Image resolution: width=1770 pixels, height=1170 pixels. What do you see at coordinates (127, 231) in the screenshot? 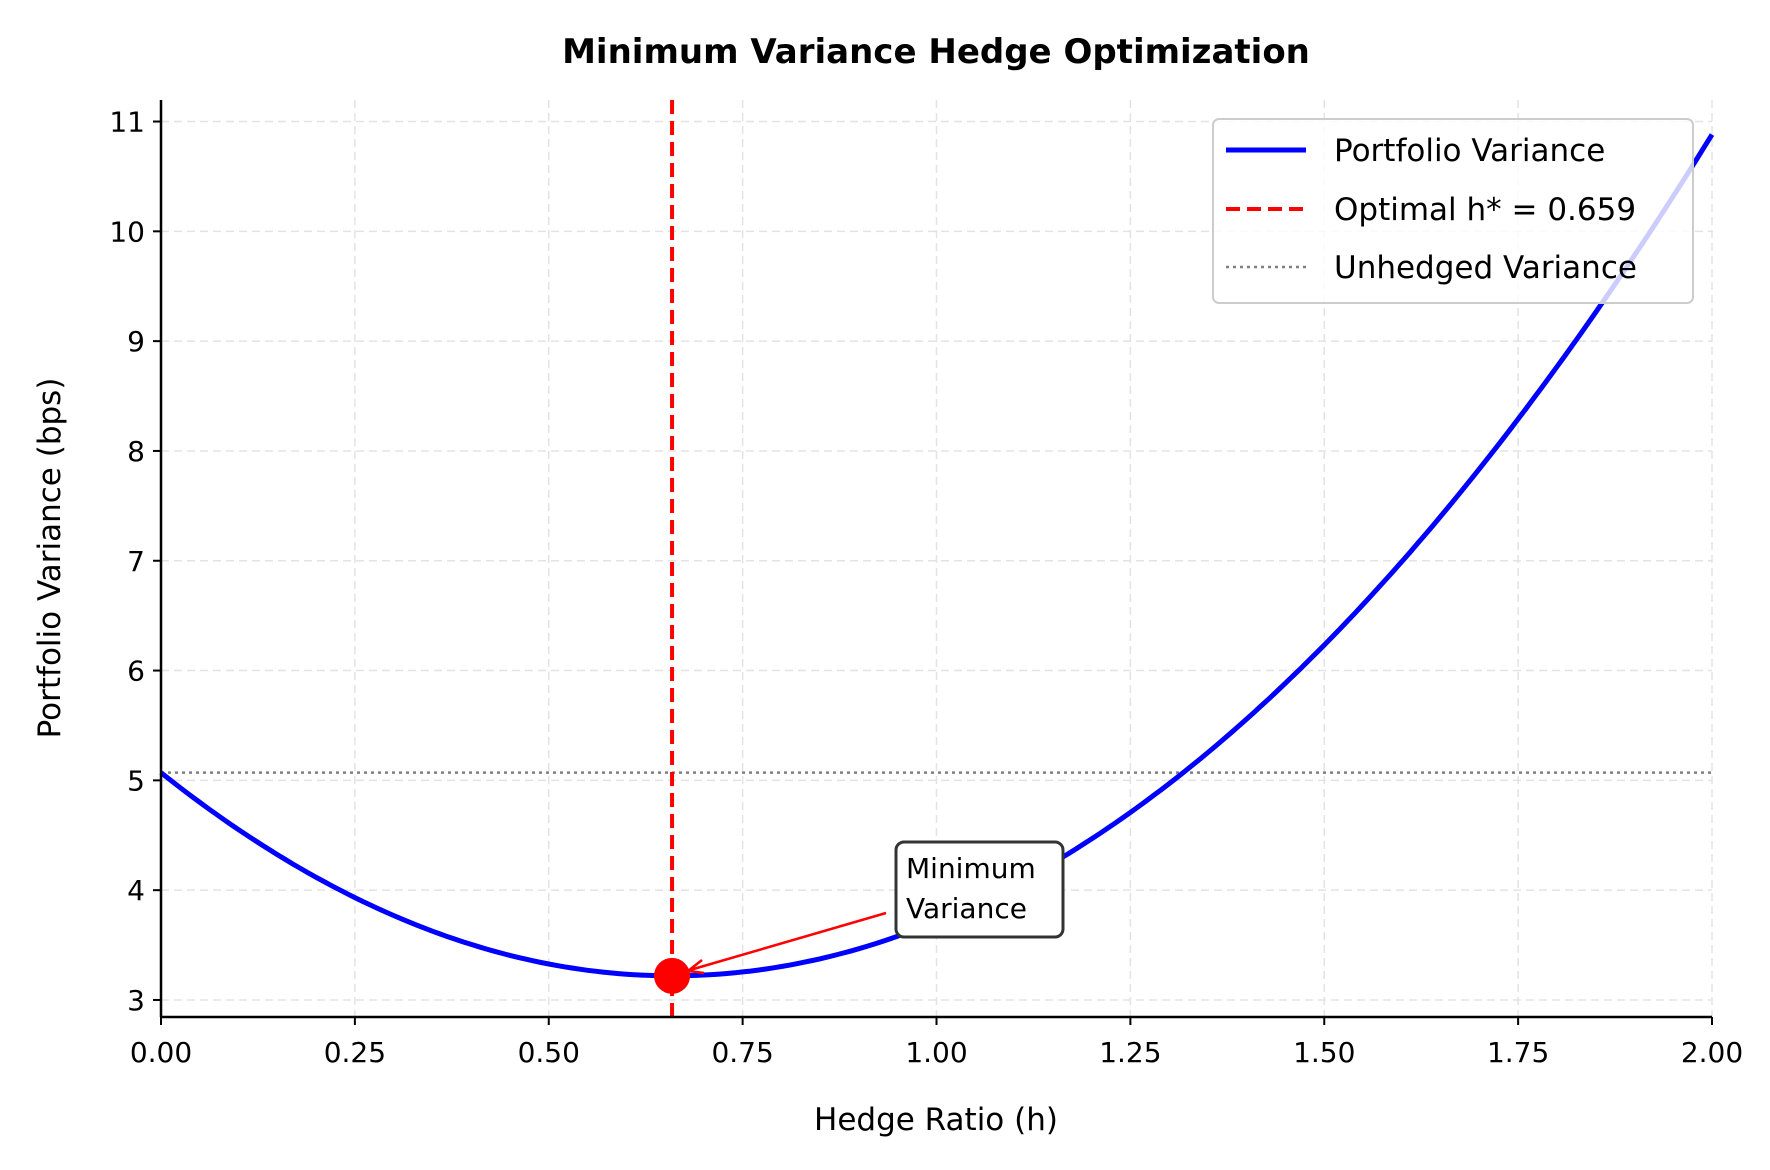
I see `y-tick-label: 10` at bounding box center [127, 231].